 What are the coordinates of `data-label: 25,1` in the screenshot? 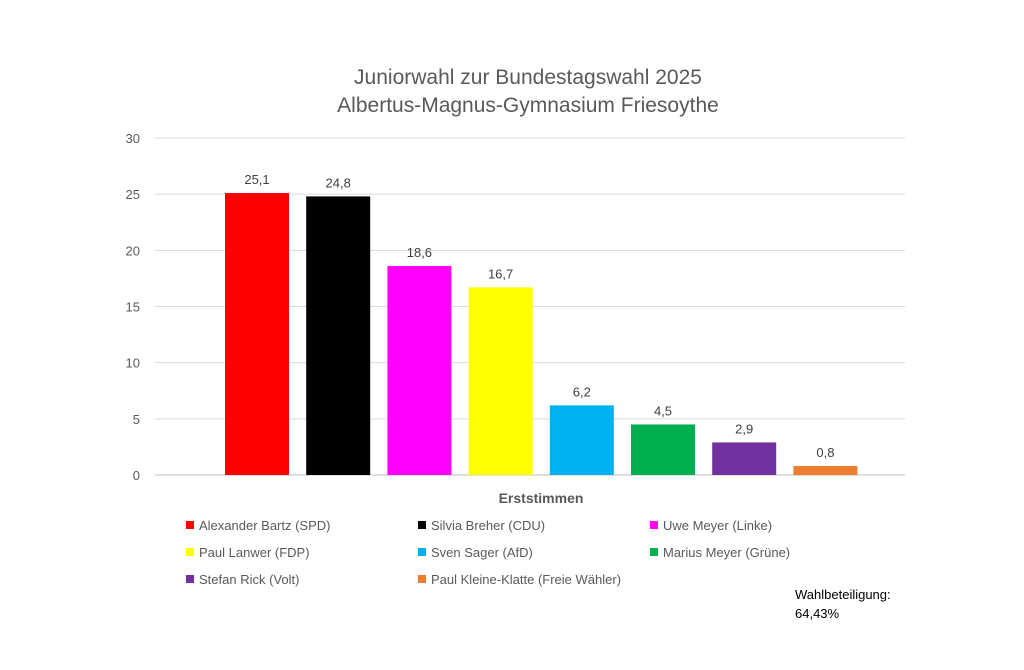 It's located at (256, 179).